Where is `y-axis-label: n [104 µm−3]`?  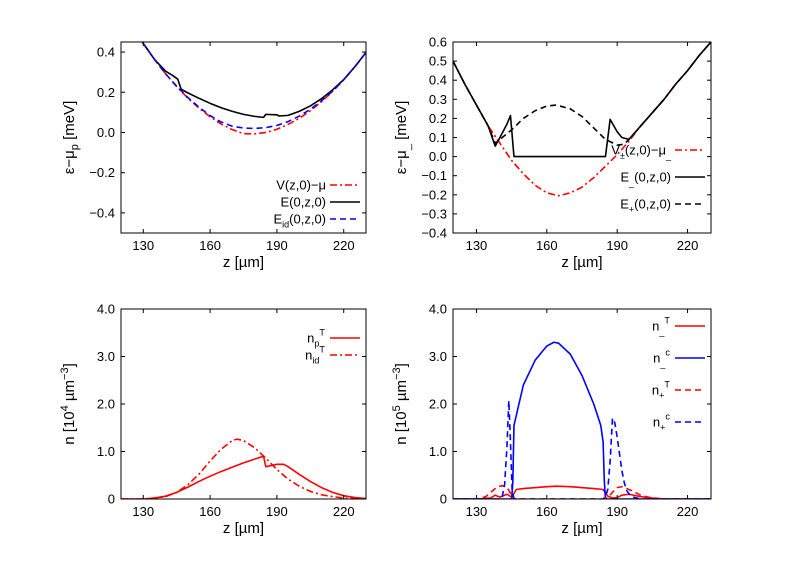 y-axis-label: n [104 µm−3] is located at coordinates (68, 404).